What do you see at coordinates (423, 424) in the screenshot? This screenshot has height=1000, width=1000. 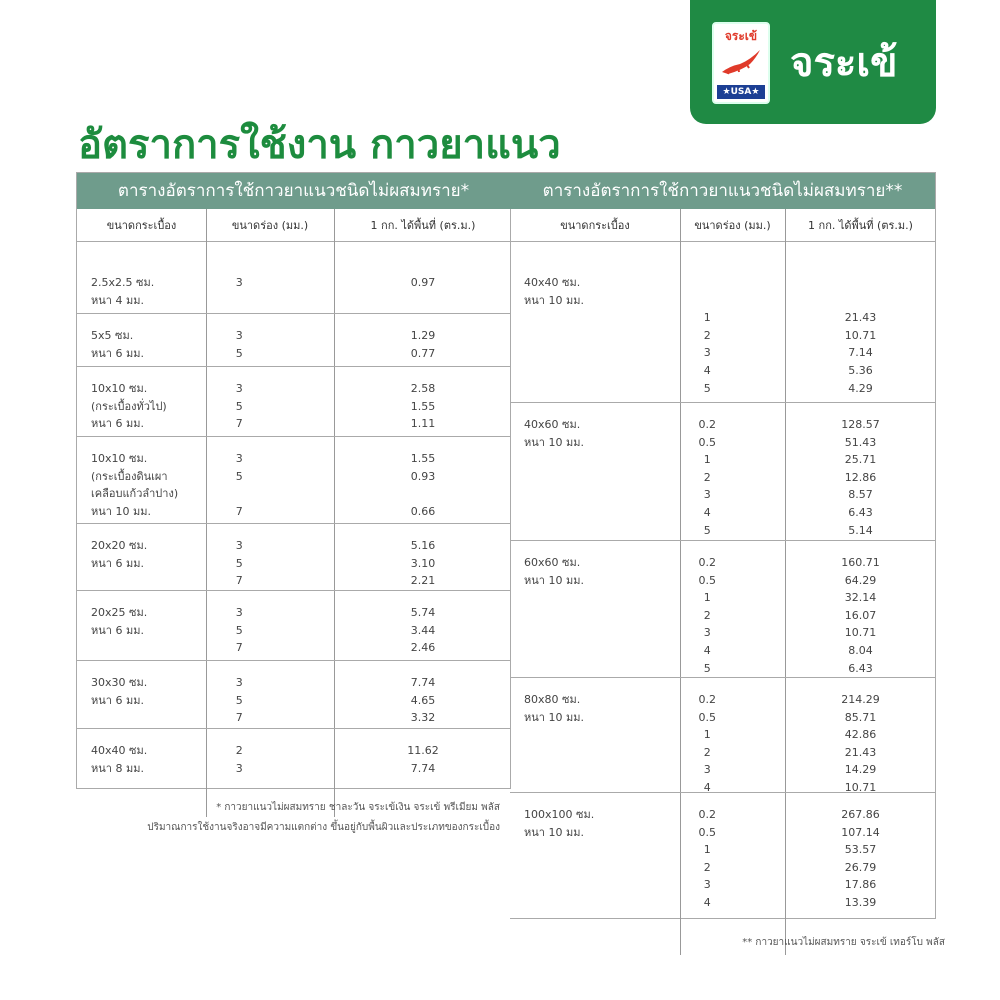 I see `coverage-area: 1.11` at bounding box center [423, 424].